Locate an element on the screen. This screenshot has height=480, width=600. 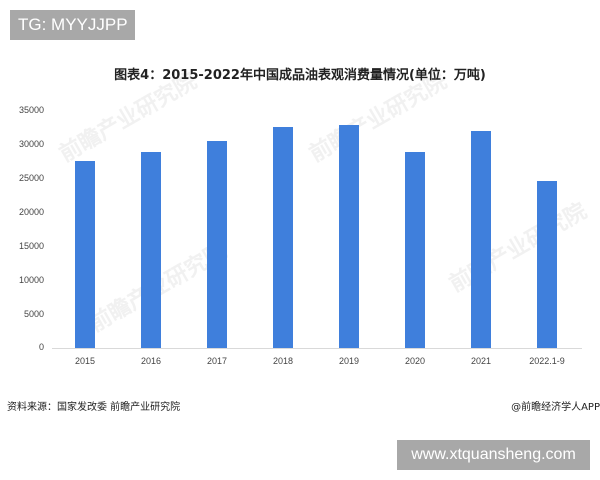
y-tick: 20000 is located at coordinates (31, 212).